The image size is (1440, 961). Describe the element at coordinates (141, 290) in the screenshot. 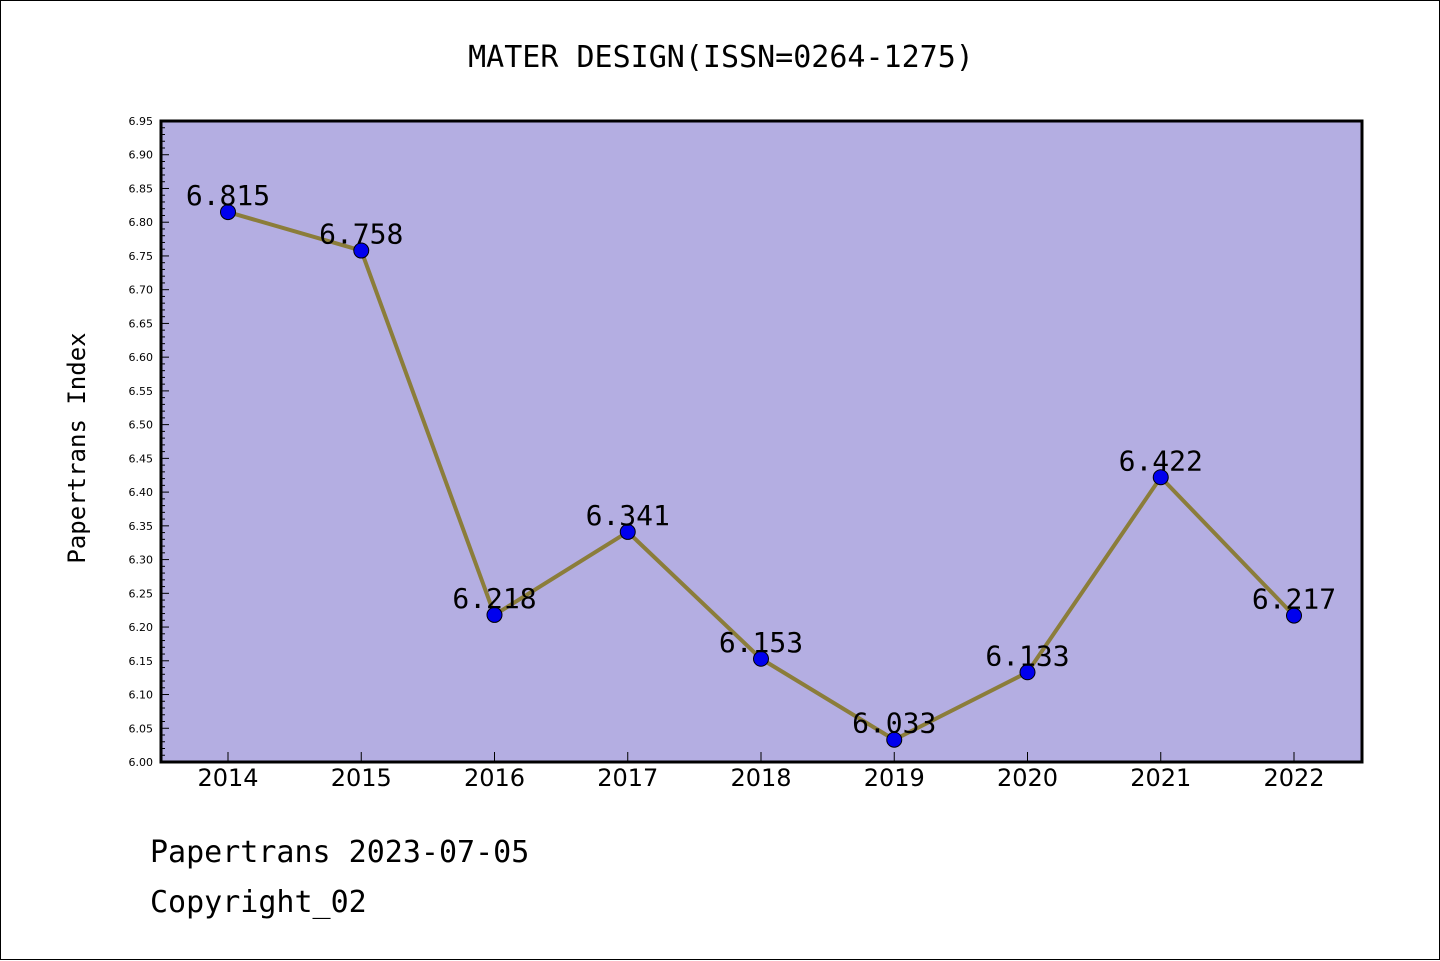

I see `y-tick-label: 6.70` at that location.